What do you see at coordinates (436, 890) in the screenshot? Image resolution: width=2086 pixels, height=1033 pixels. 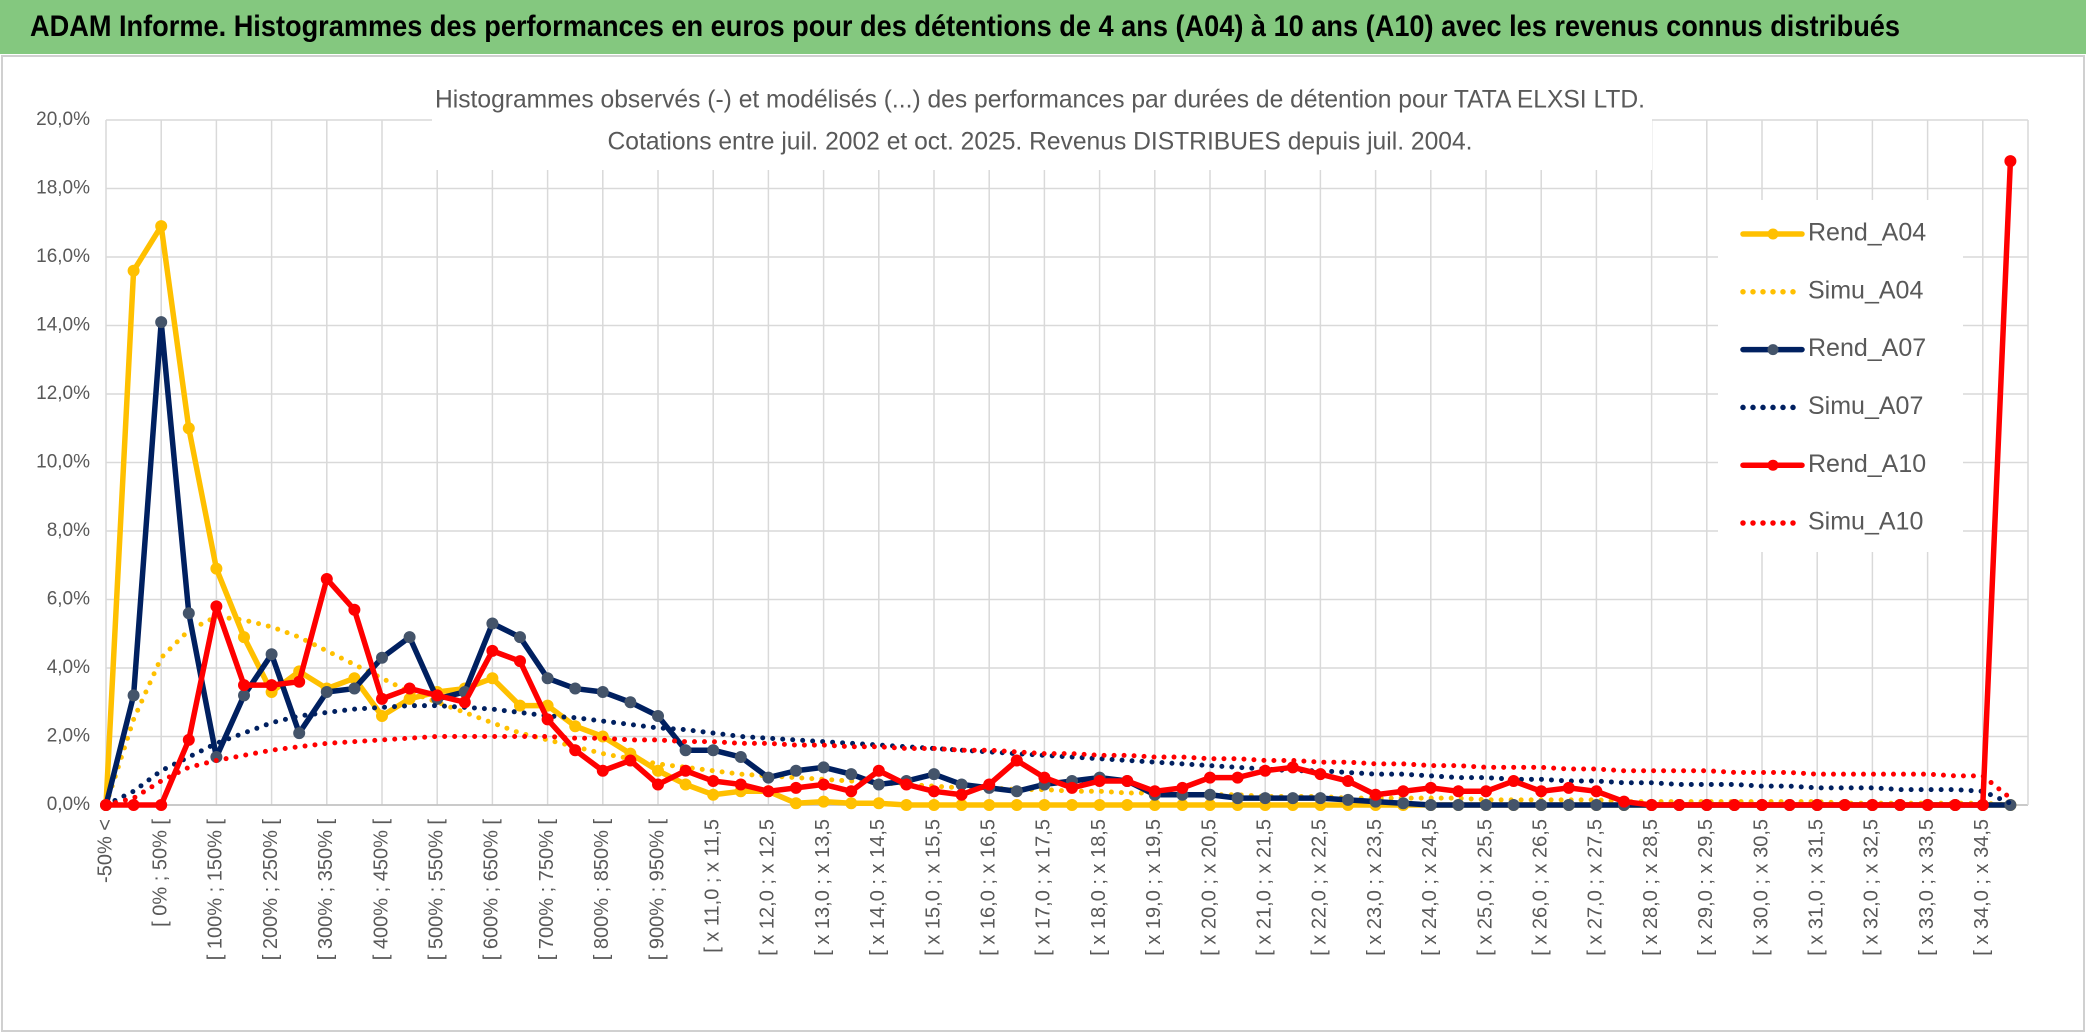 I see `x-tick-label: [ 500% ; 550% [` at bounding box center [436, 890].